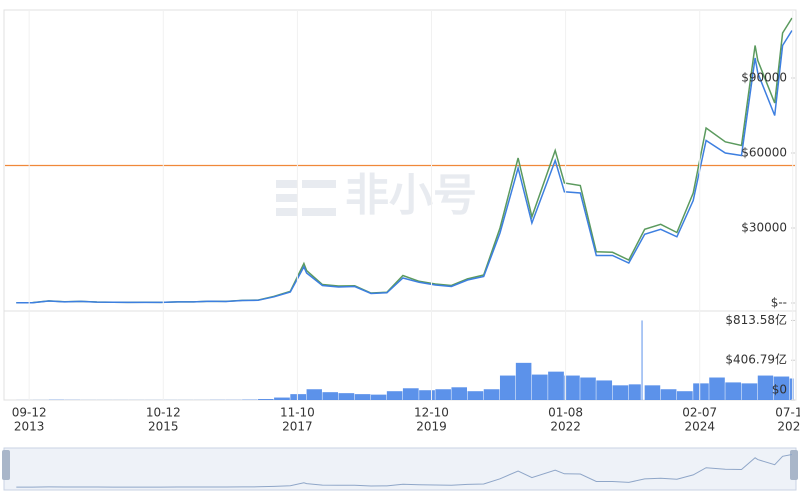 This screenshot has width=800, height=503. I want to click on x-tick-label: 2019, so click(431, 427).